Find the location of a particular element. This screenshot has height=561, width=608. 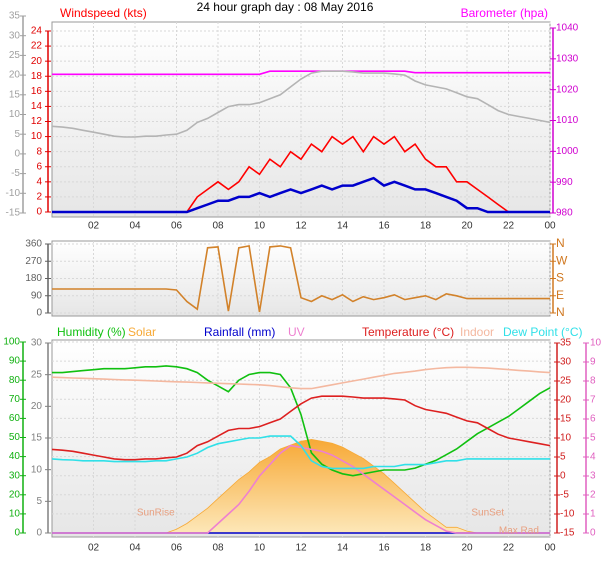

x-tick-label: 18 is located at coordinates (426, 548).